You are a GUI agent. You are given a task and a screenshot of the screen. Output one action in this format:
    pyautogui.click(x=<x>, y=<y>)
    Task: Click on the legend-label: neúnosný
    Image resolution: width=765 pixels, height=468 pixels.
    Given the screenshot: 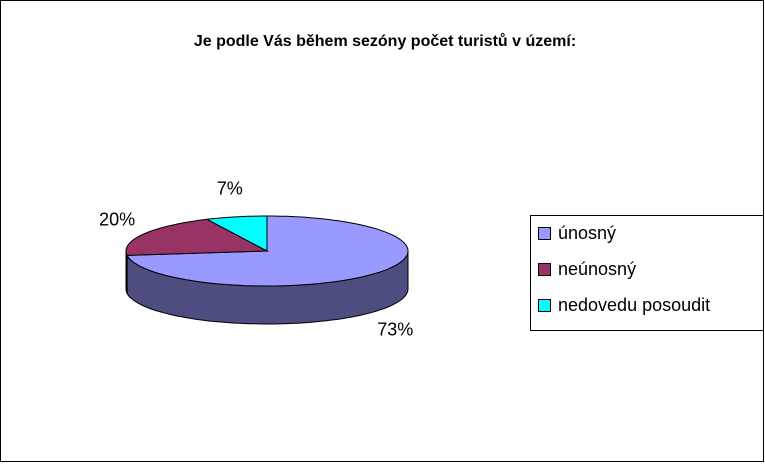 What is the action you would take?
    pyautogui.click(x=597, y=269)
    